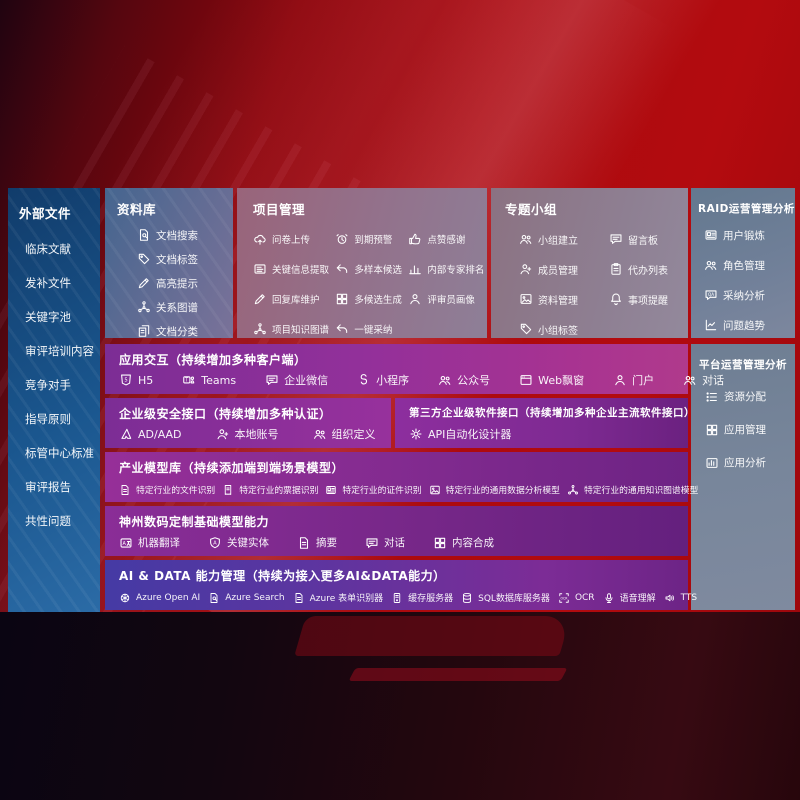  I want to click on nav-item: 标管中心标准, so click(62, 453).